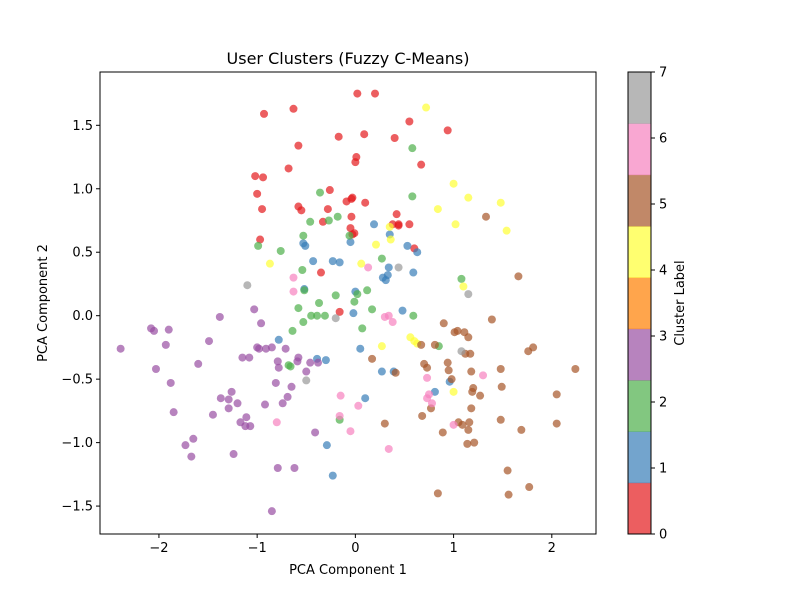 Image resolution: width=800 pixels, height=600 pixels. What do you see at coordinates (77, 507) in the screenshot?
I see `y-tick-label: −1.5` at bounding box center [77, 507].